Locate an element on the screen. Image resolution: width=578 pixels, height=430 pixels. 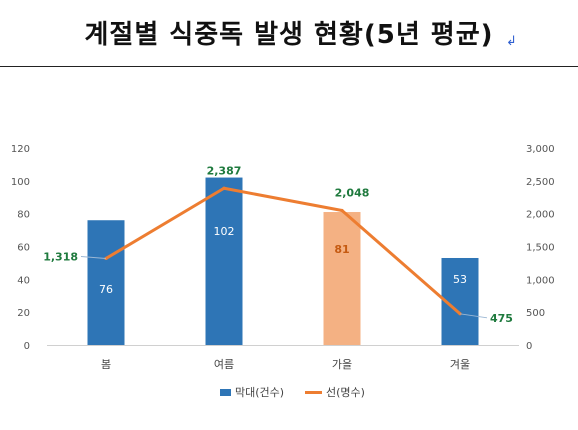
legend-bar-swatch is located at coordinates (225, 392).